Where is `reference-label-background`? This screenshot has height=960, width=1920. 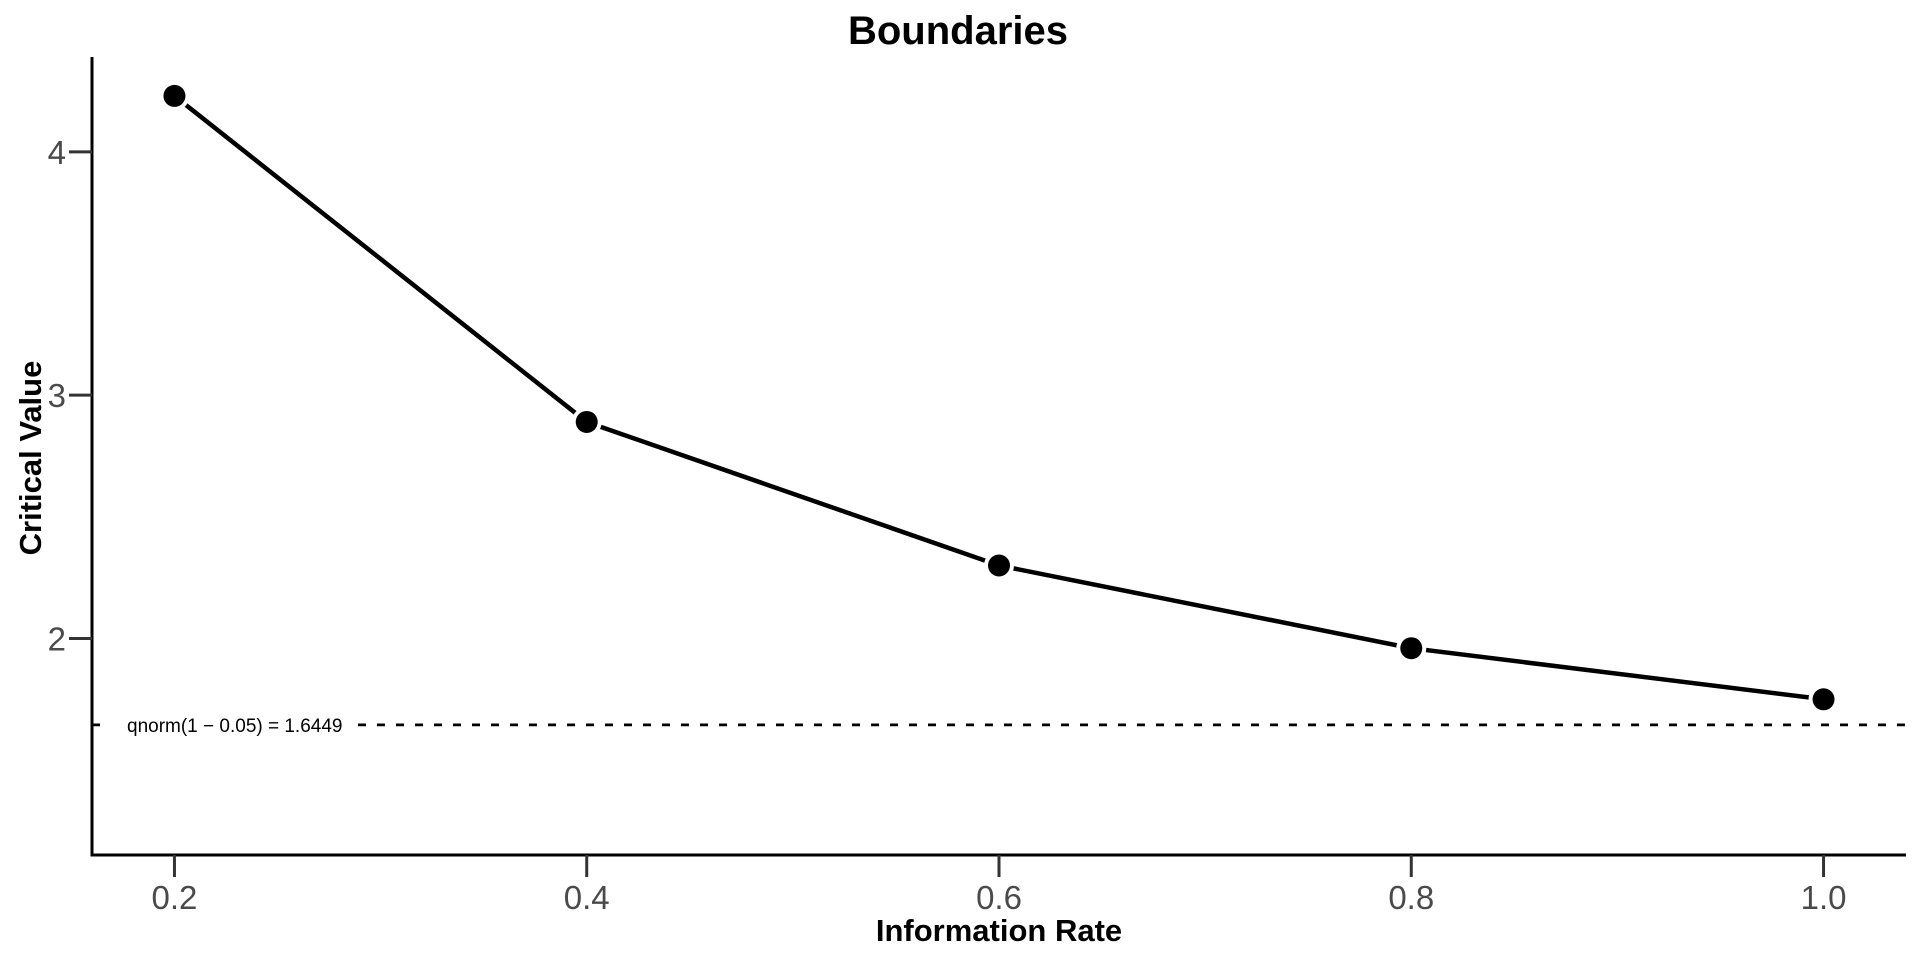 reference-label-background is located at coordinates (230, 724).